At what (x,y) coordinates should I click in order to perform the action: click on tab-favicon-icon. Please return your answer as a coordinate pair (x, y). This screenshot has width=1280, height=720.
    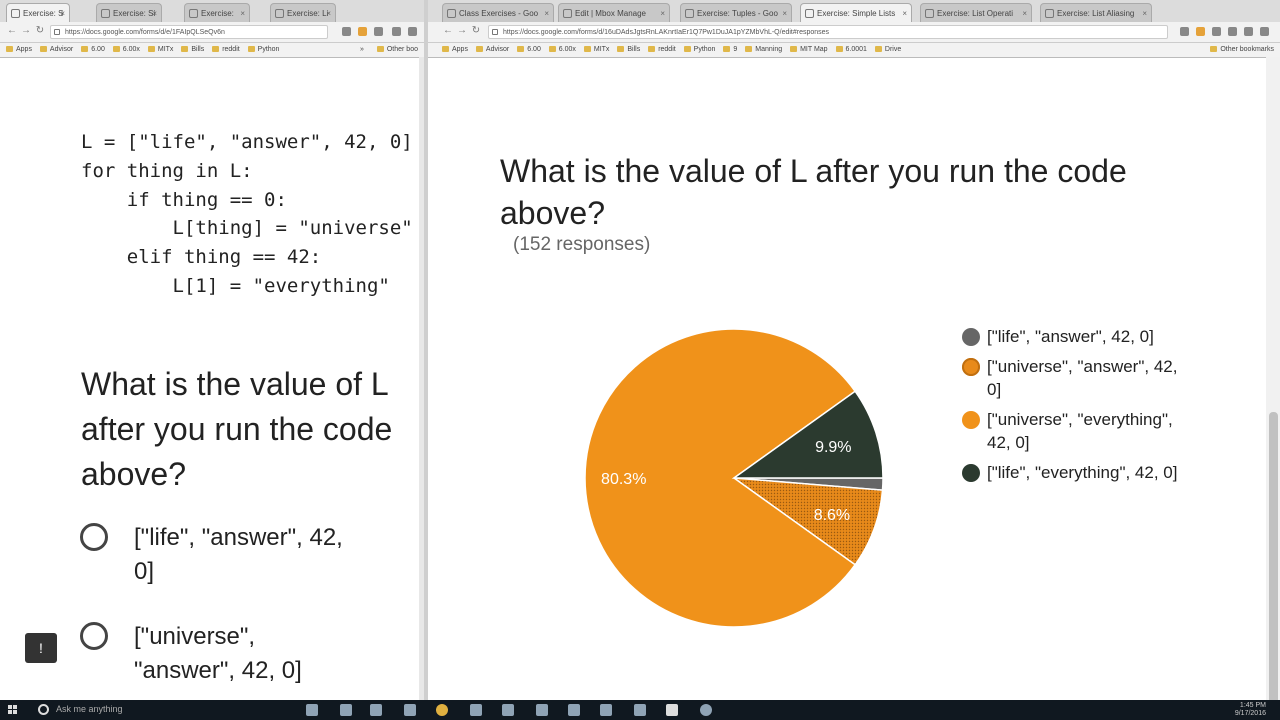
    Looking at the image, I should click on (15, 13).